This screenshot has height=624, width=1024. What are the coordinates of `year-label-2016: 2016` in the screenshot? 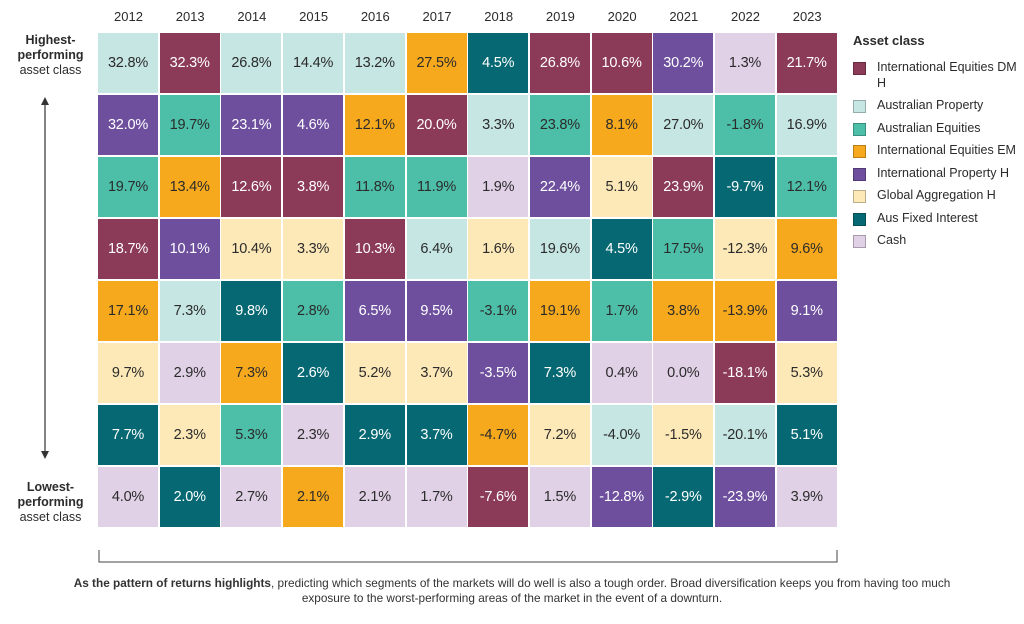 It's located at (375, 16).